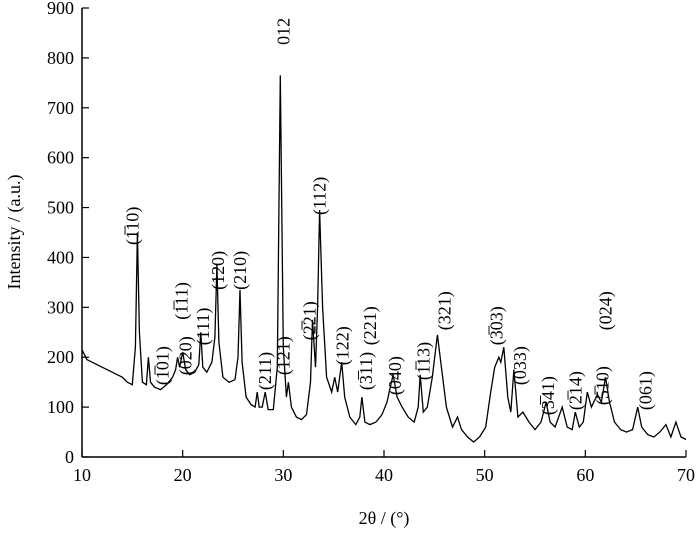 The height and width of the screenshot is (537, 700). I want to click on peak-label: (5̅10), so click(602, 385).